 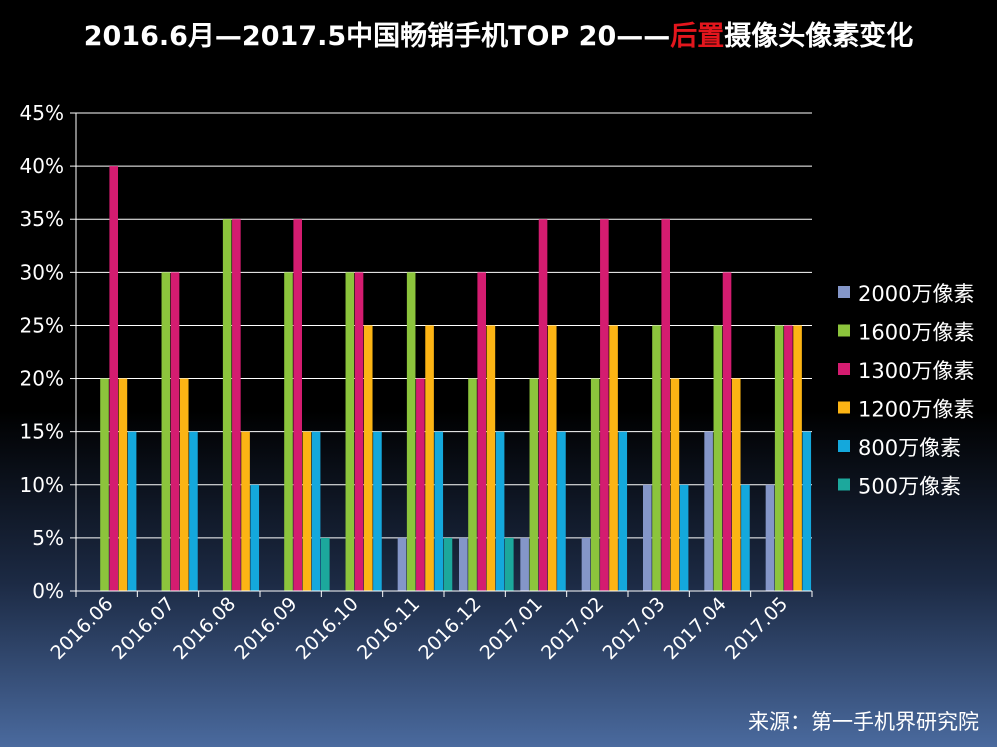 What do you see at coordinates (204, 628) in the screenshot?
I see `x-tick-label: 2016.08` at bounding box center [204, 628].